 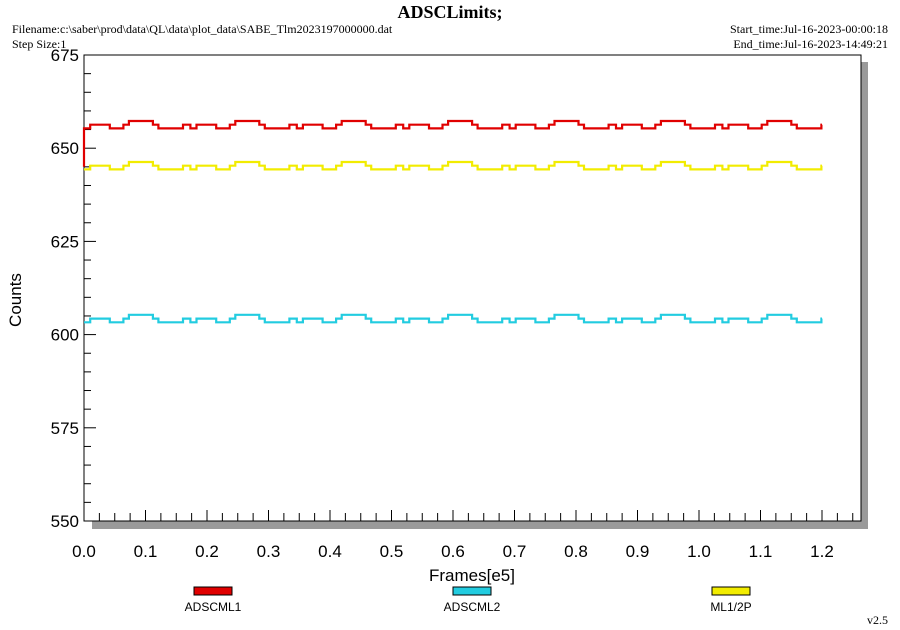 What do you see at coordinates (576, 551) in the screenshot?
I see `x-tick-label: 0.8` at bounding box center [576, 551].